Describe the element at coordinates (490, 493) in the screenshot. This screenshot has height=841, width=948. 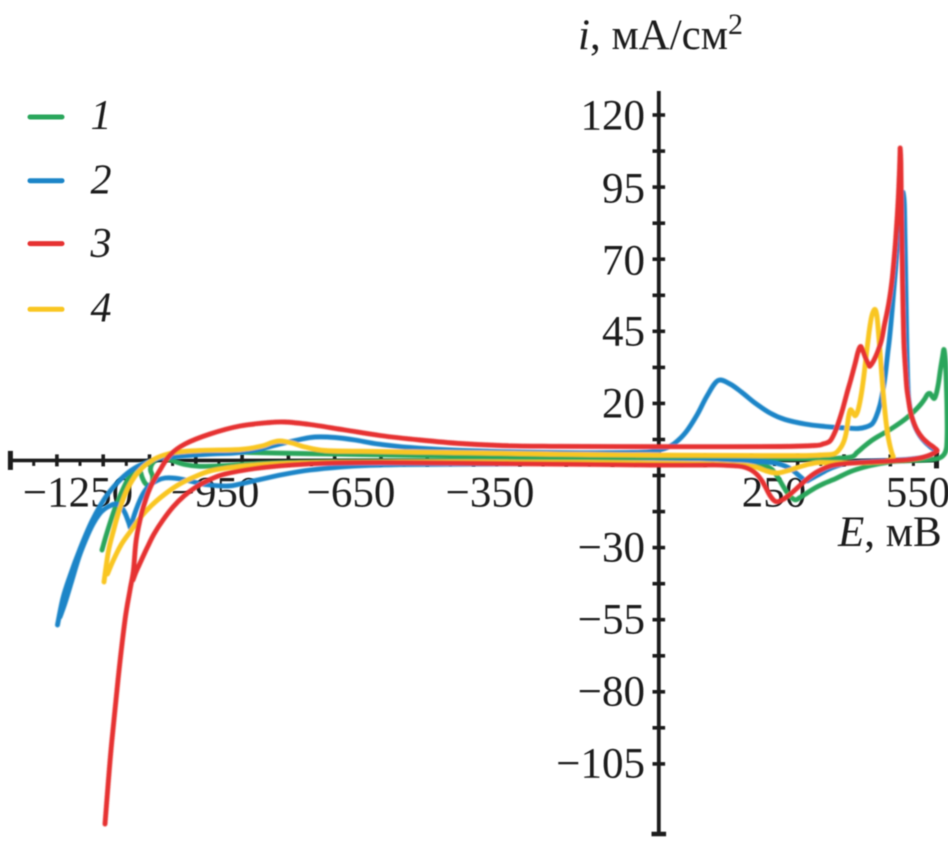
I see `svg-text: −350` at that location.